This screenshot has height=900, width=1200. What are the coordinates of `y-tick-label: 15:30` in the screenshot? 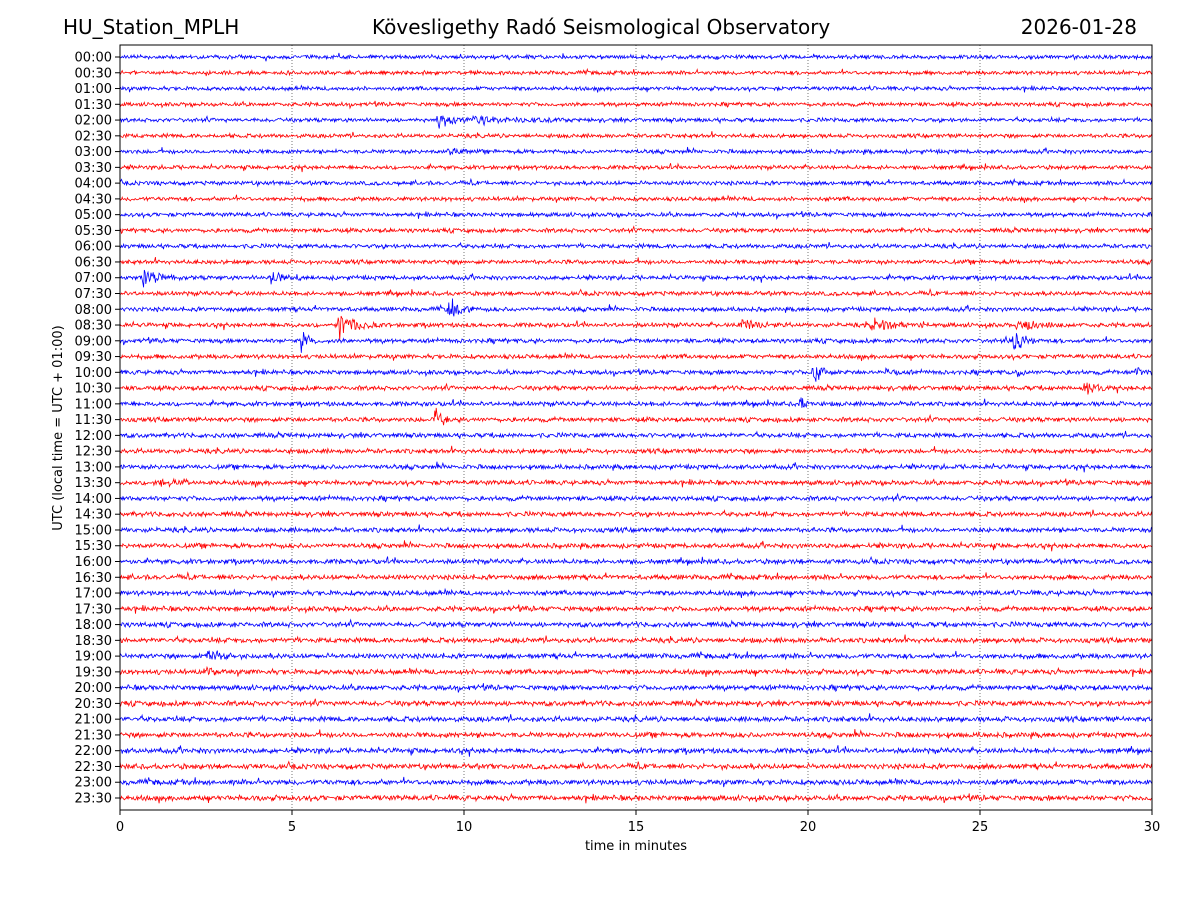 It's located at (93, 546).